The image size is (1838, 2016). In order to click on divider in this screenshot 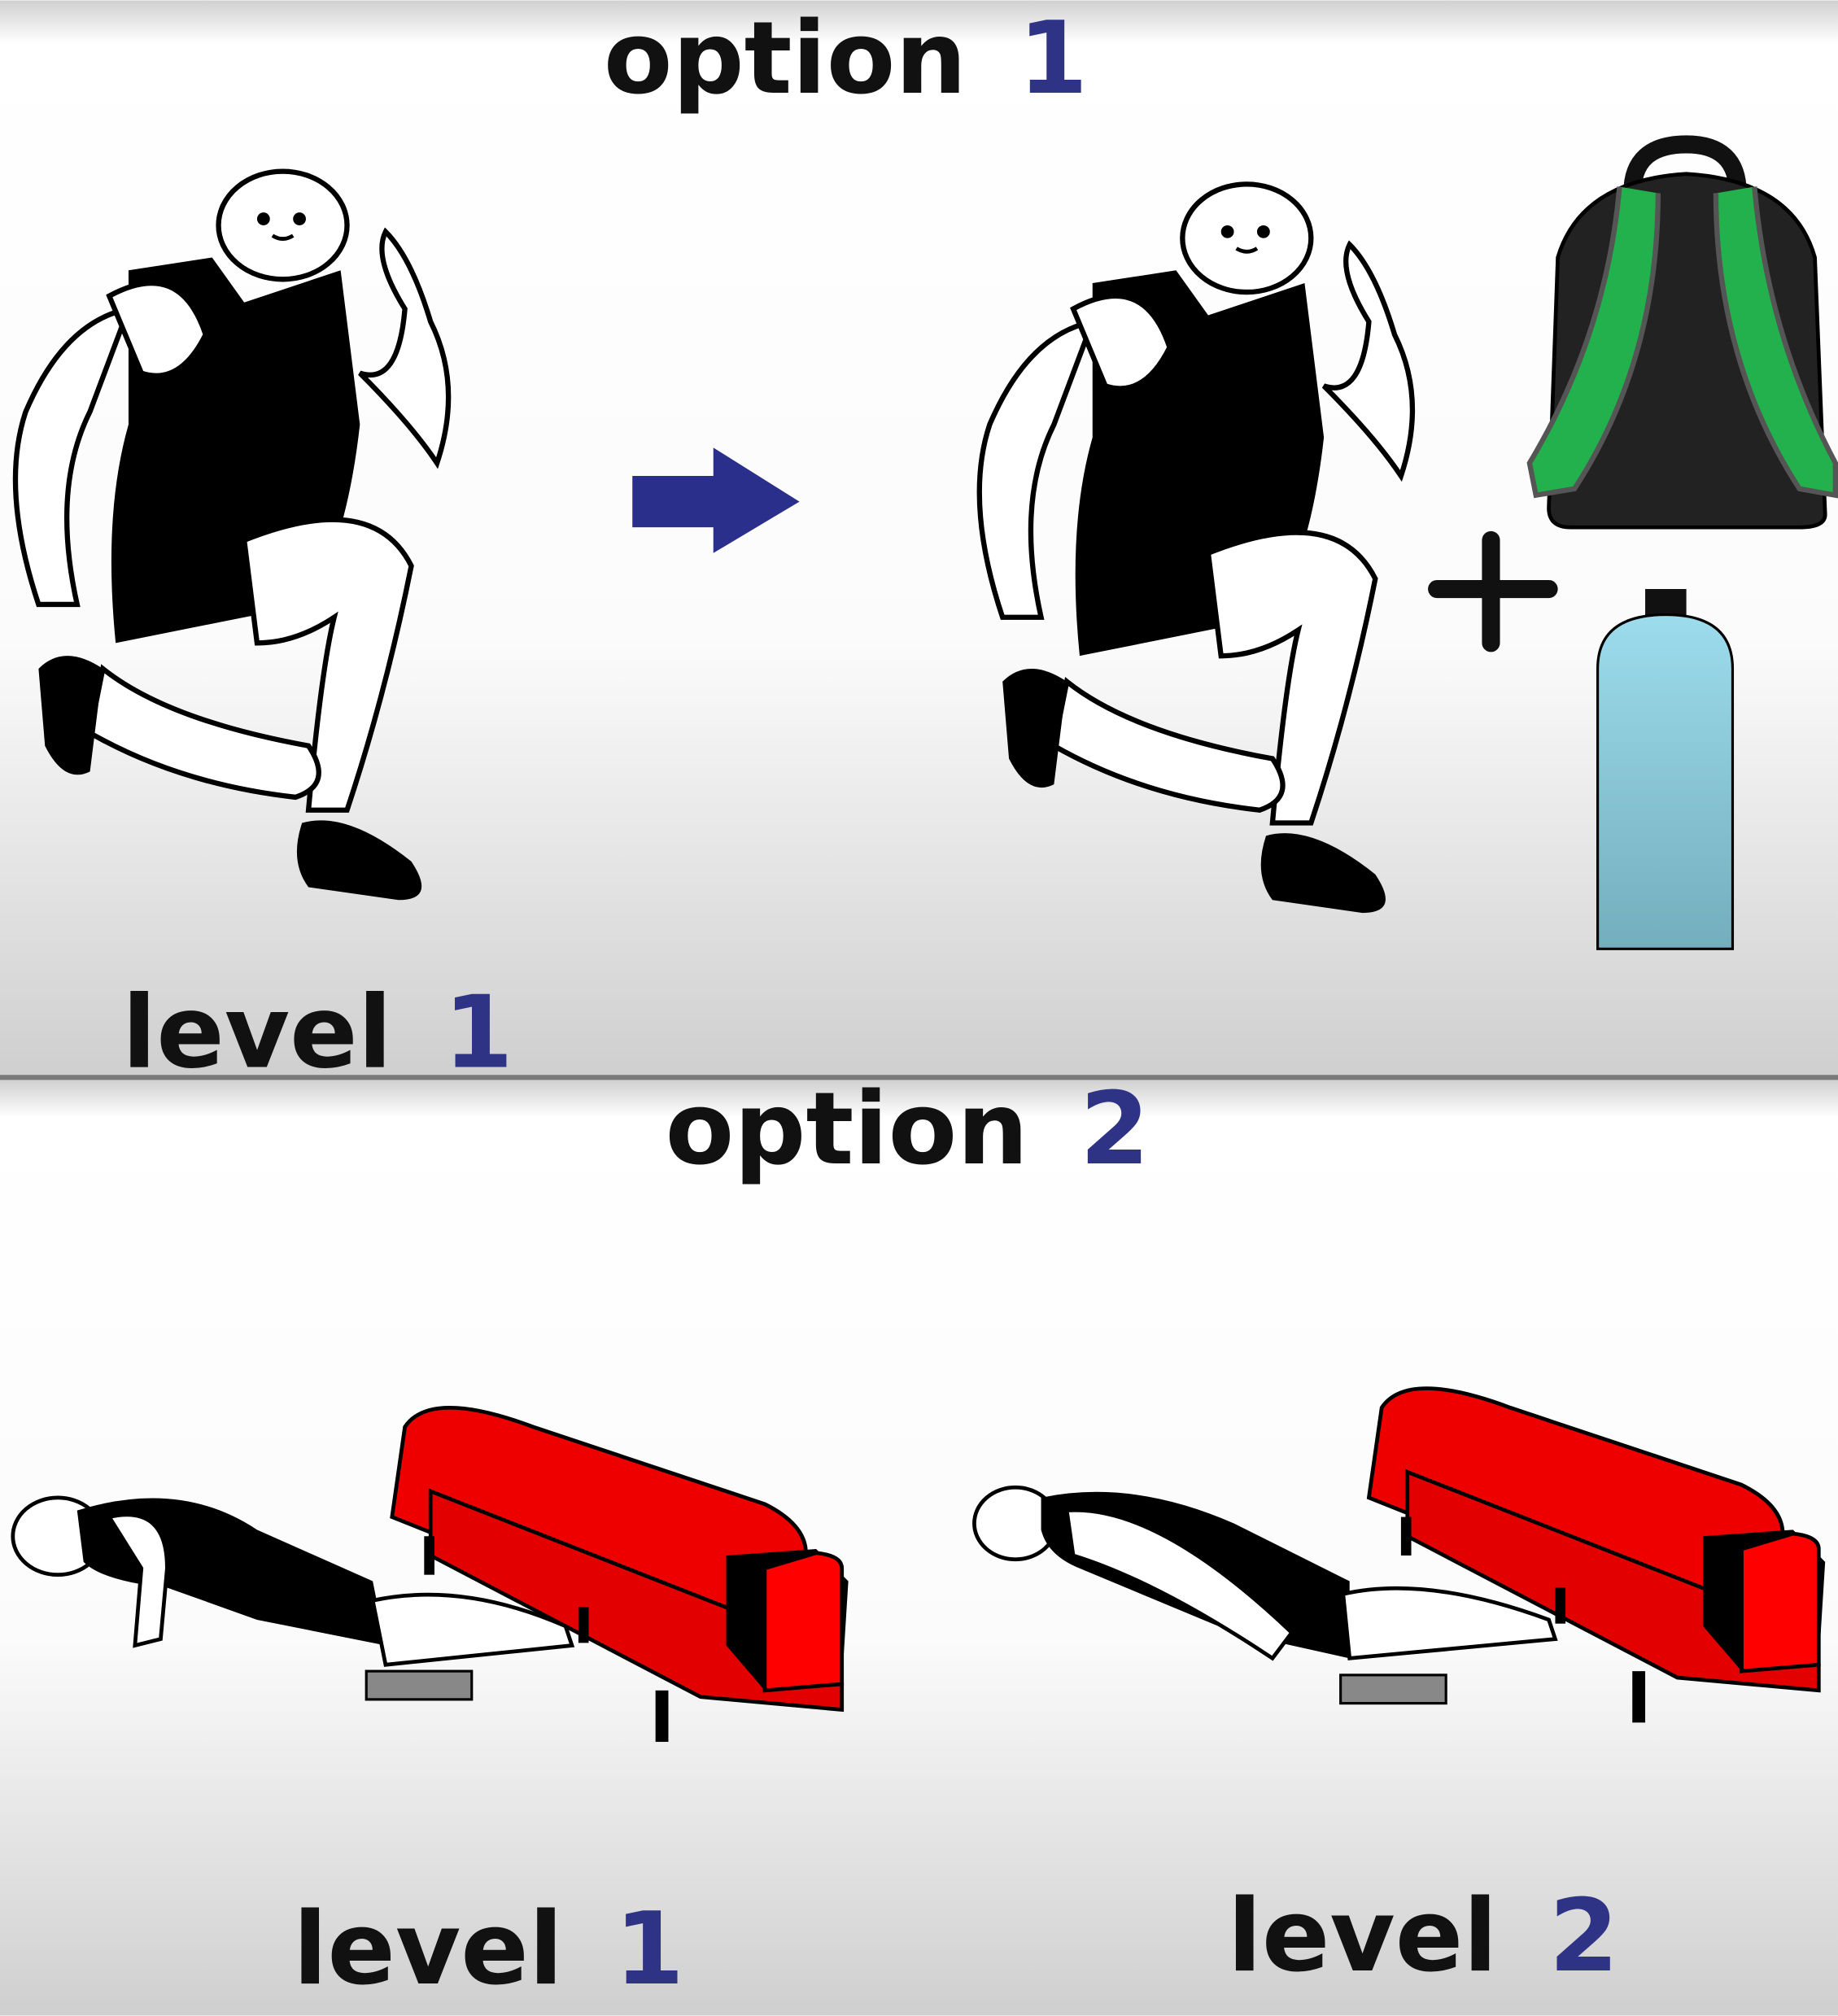, I will do `click(919, 1078)`.